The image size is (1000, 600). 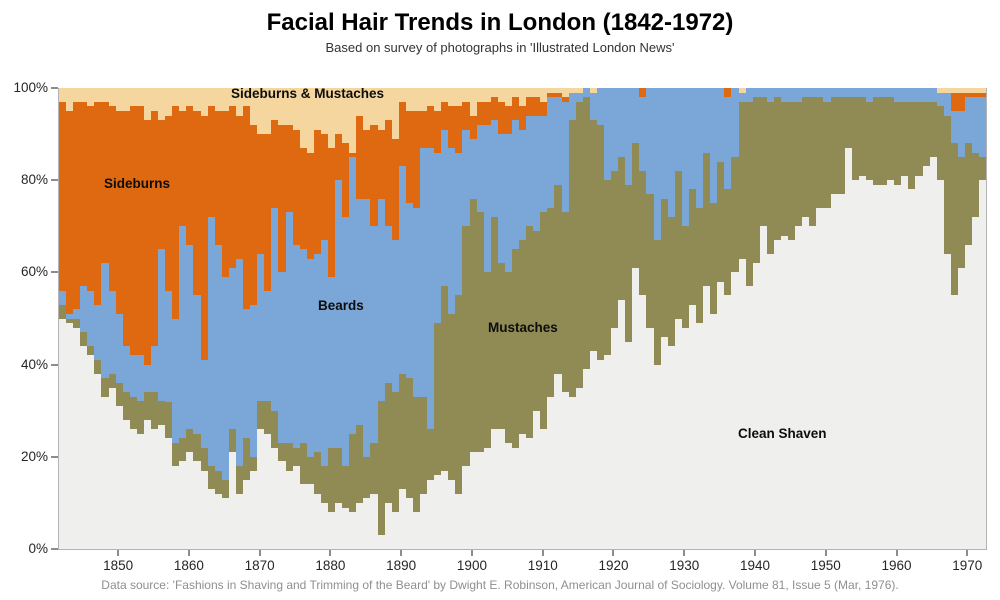 I want to click on bar-1933, so click(x=707, y=318).